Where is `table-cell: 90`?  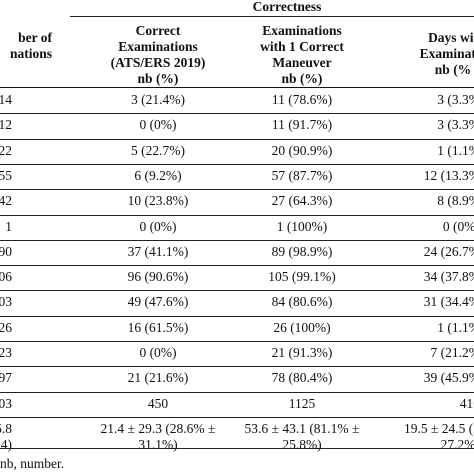 table-cell: 90 is located at coordinates (6, 251).